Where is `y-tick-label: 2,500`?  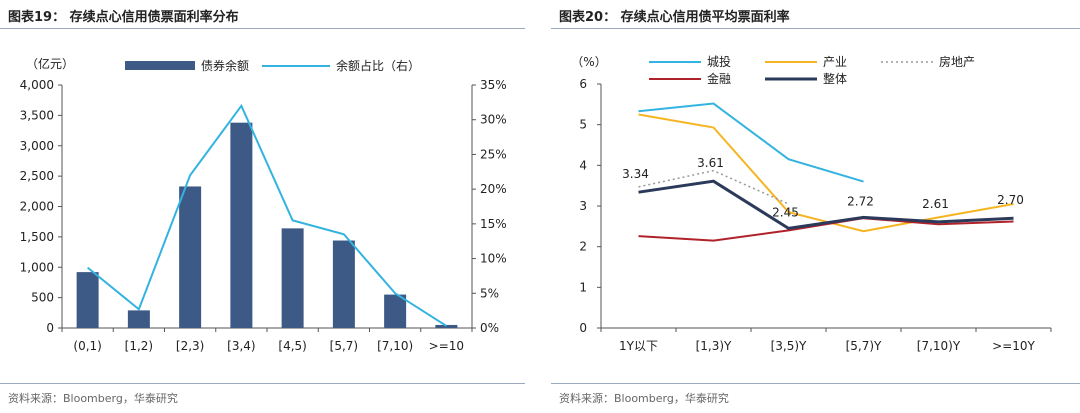
y-tick-label: 2,500 is located at coordinates (37, 176).